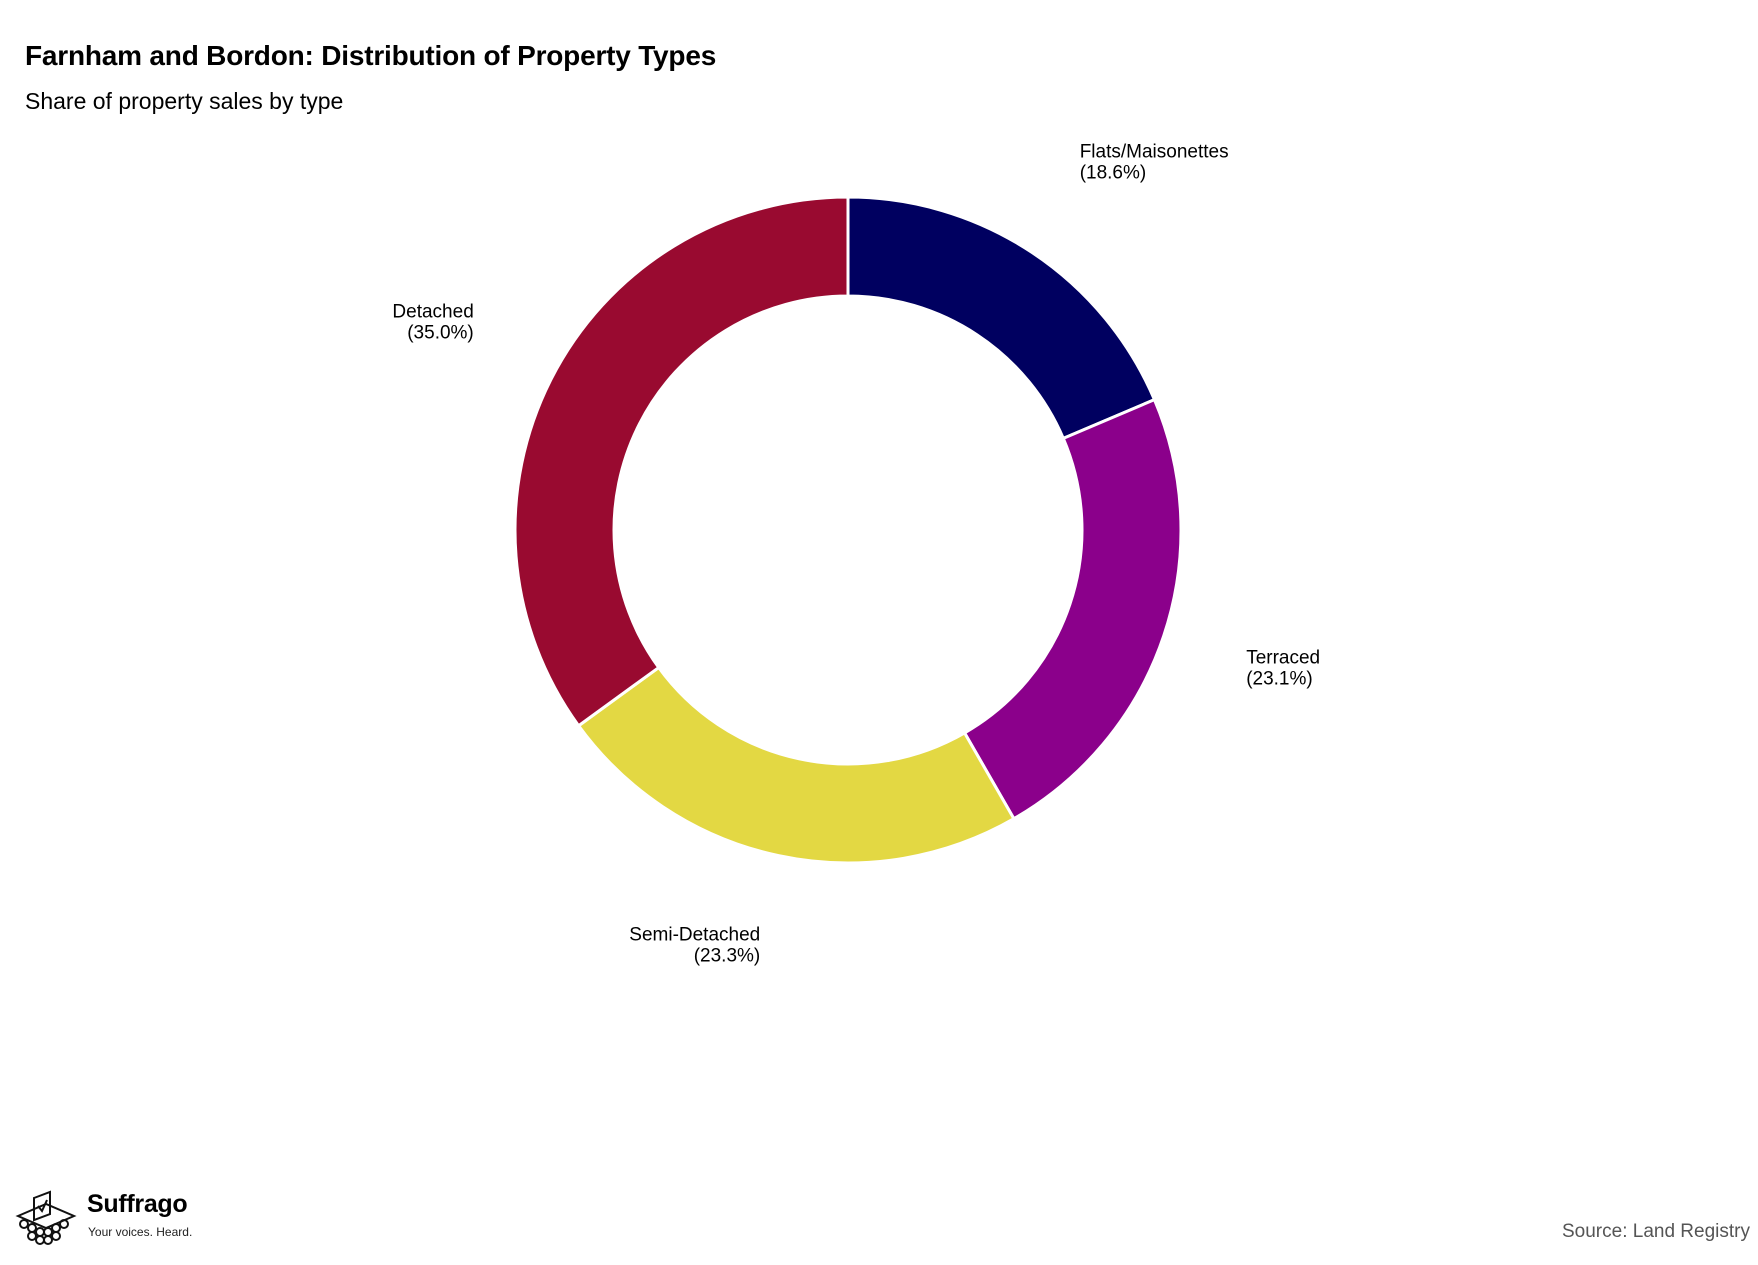 The width and height of the screenshot is (1758, 1265). Describe the element at coordinates (1279, 679) in the screenshot. I see `slice-value-terraced: (23.1%)` at that location.